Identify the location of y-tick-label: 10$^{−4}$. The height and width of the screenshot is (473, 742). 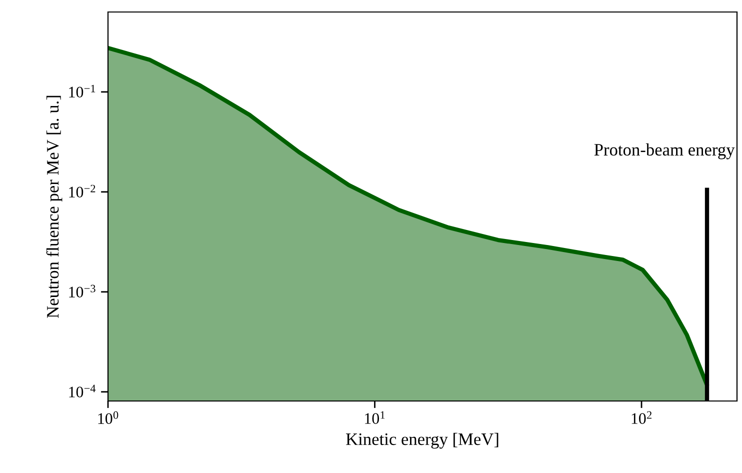
(82, 391).